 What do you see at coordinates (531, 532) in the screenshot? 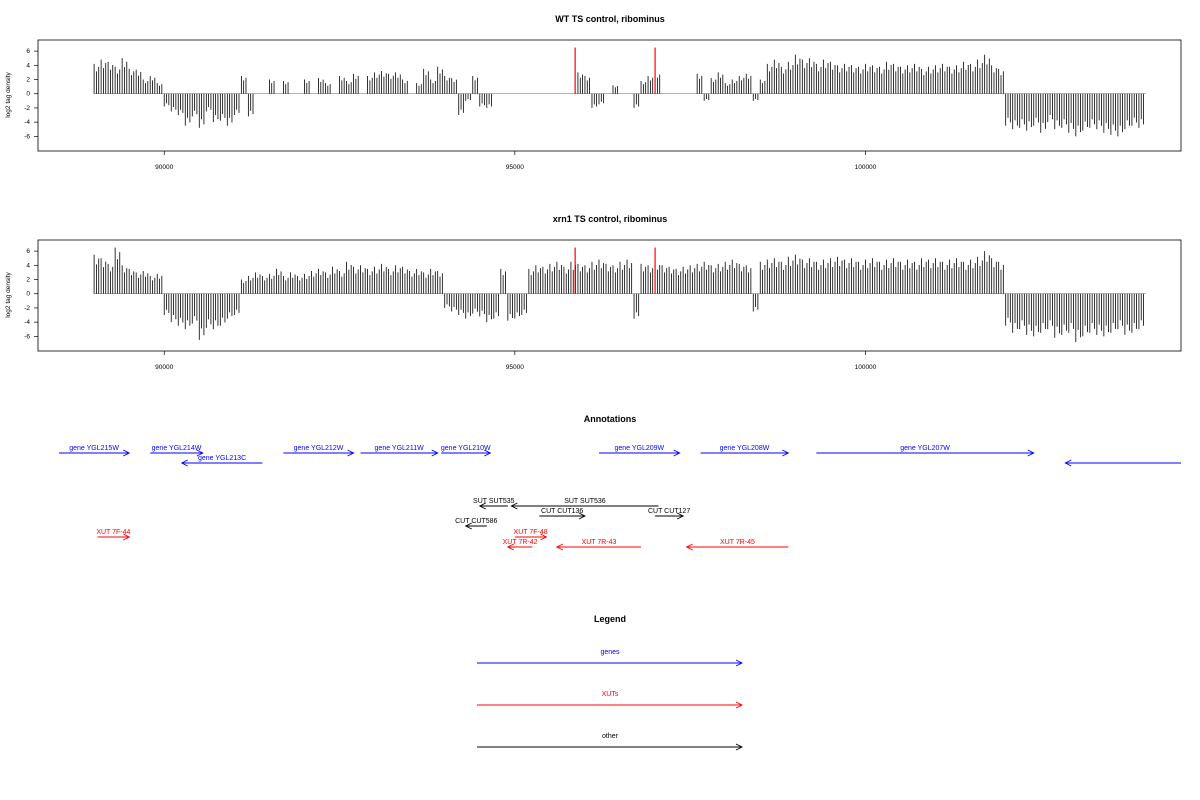
I see `annotation-label: XUT 7F-48` at bounding box center [531, 532].